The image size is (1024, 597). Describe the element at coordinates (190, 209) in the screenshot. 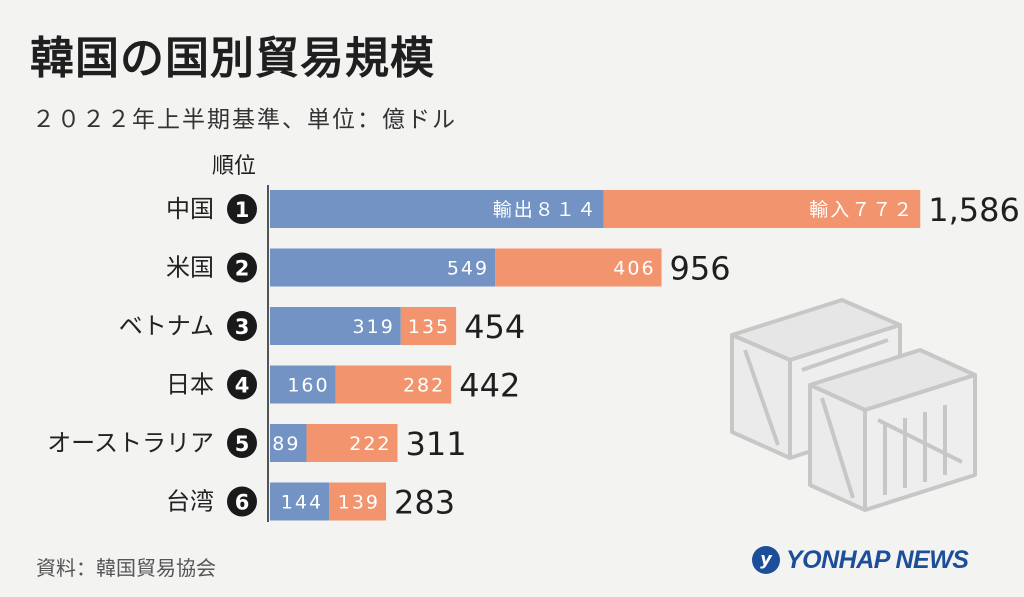

I see `category-label: 中国` at that location.